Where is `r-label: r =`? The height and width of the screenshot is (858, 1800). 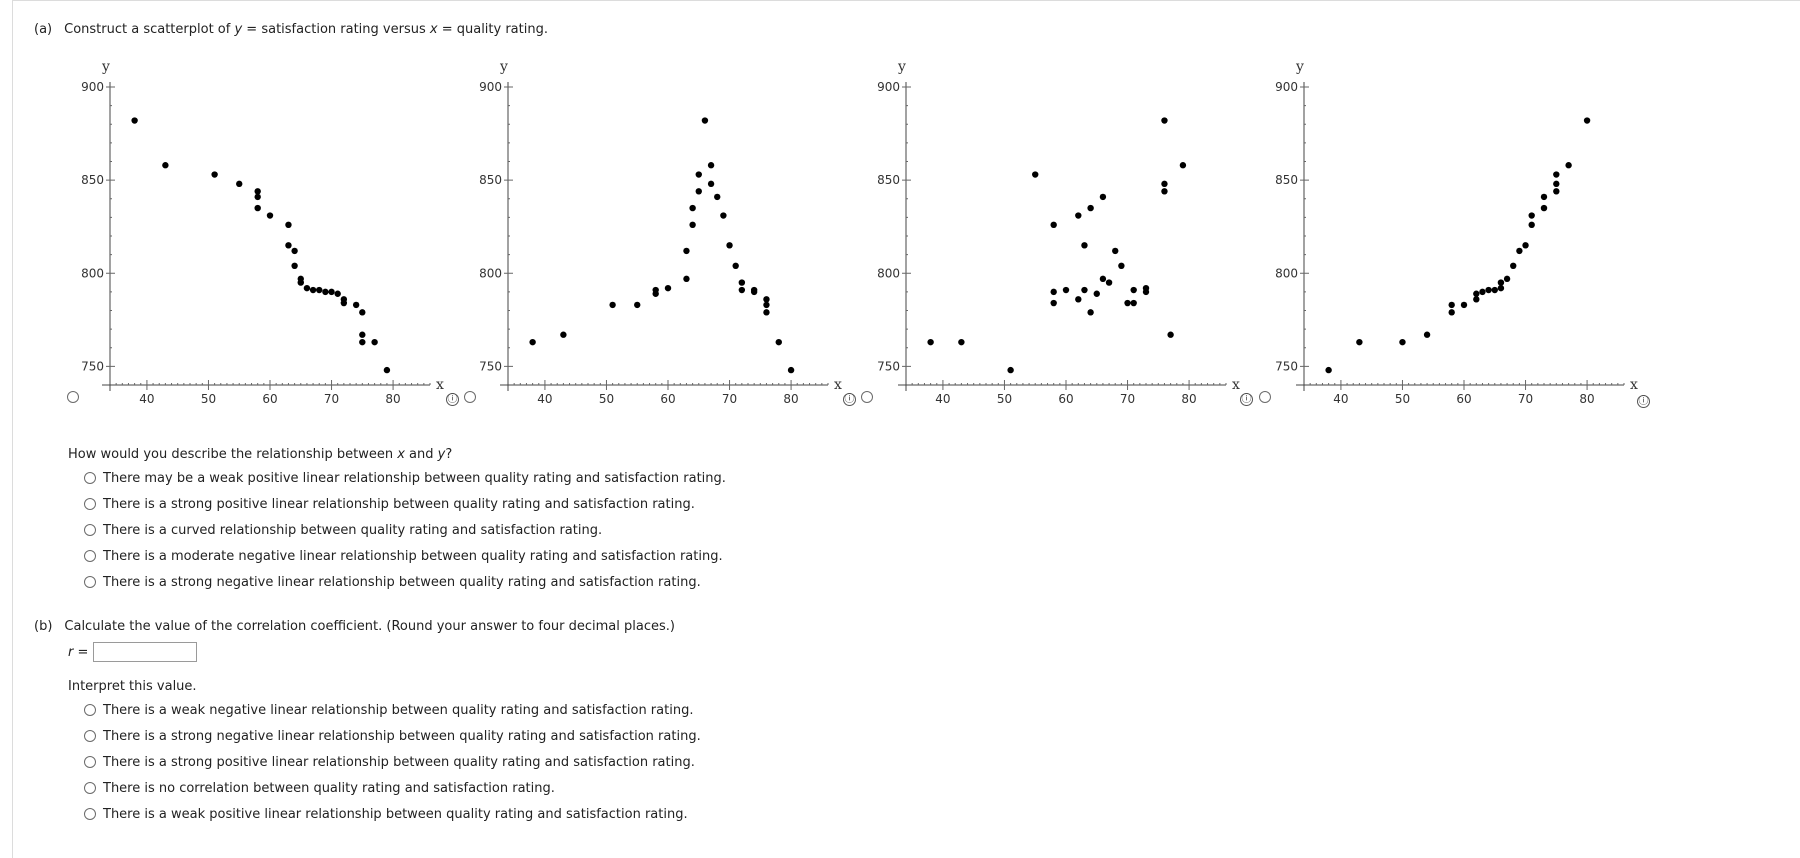 r-label: r = is located at coordinates (78, 652).